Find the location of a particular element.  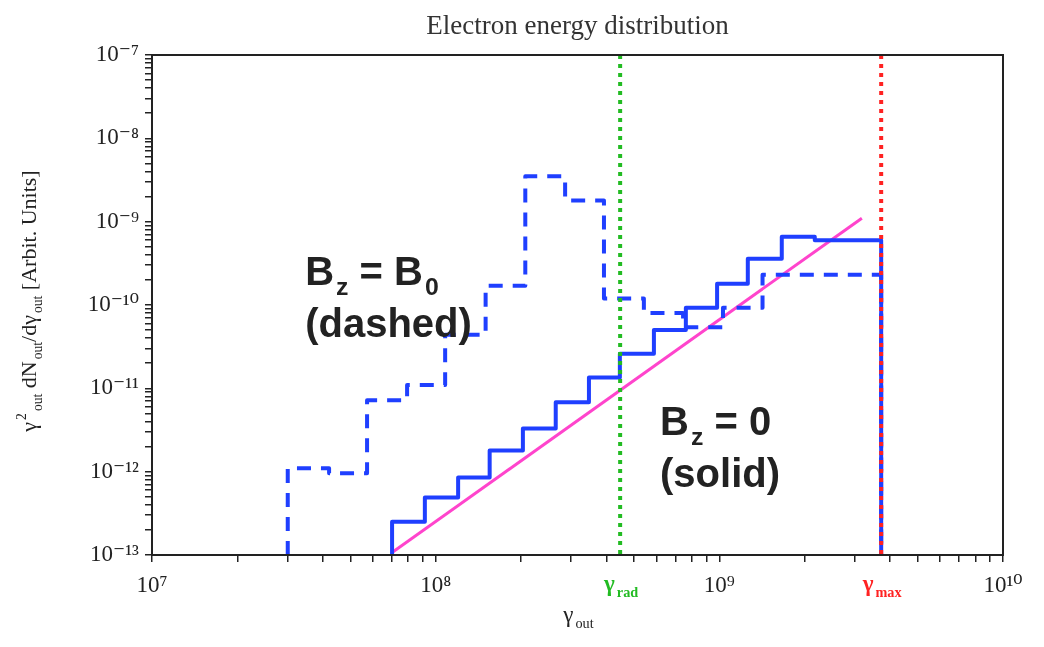

x-tick-label: 10⁹ is located at coordinates (719, 584).